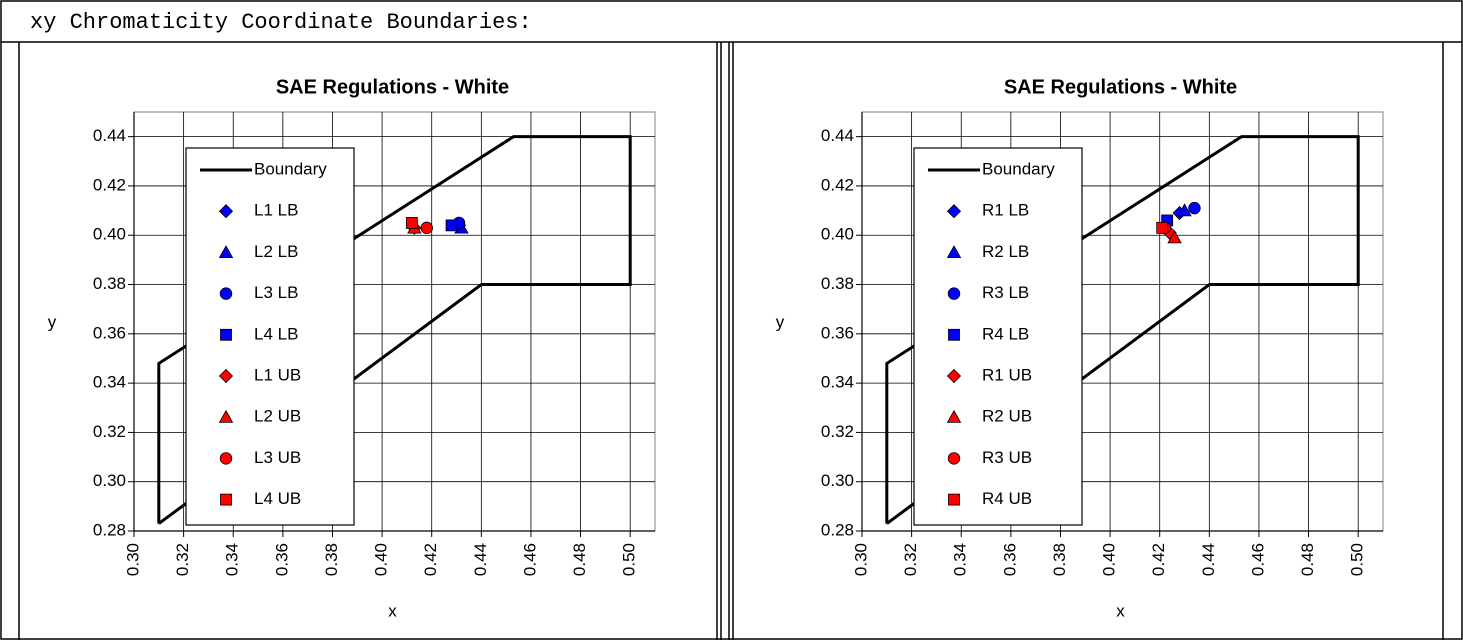 This screenshot has height=640, width=1463. Describe the element at coordinates (276, 333) in the screenshot. I see `legend-label: L4 LB` at that location.